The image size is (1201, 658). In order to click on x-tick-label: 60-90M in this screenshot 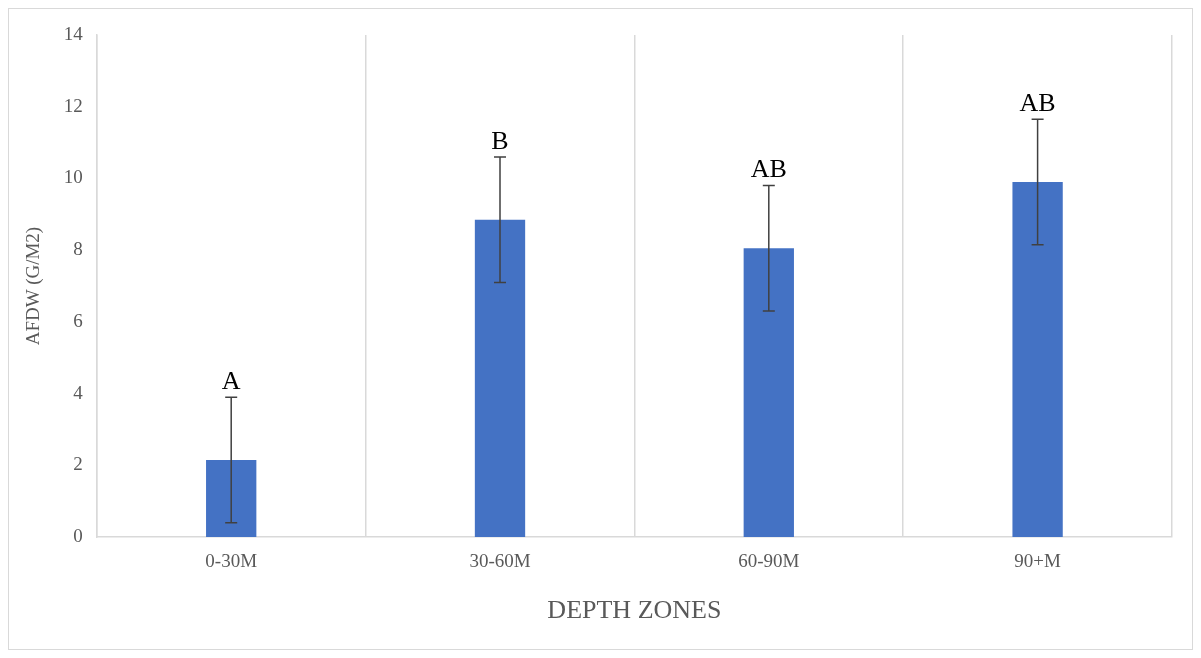, I will do `click(769, 561)`.